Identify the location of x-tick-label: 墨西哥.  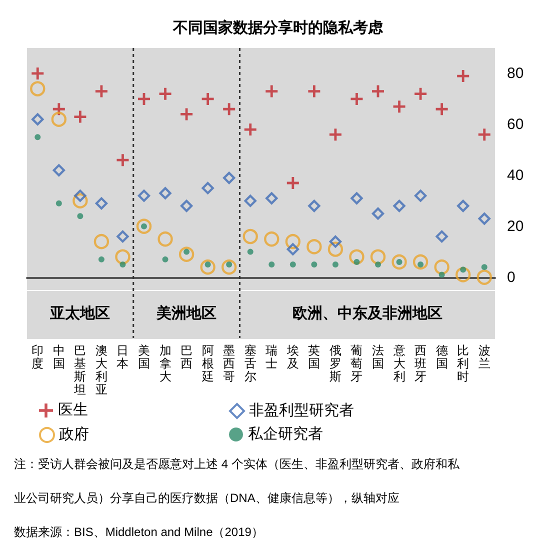
(229, 364).